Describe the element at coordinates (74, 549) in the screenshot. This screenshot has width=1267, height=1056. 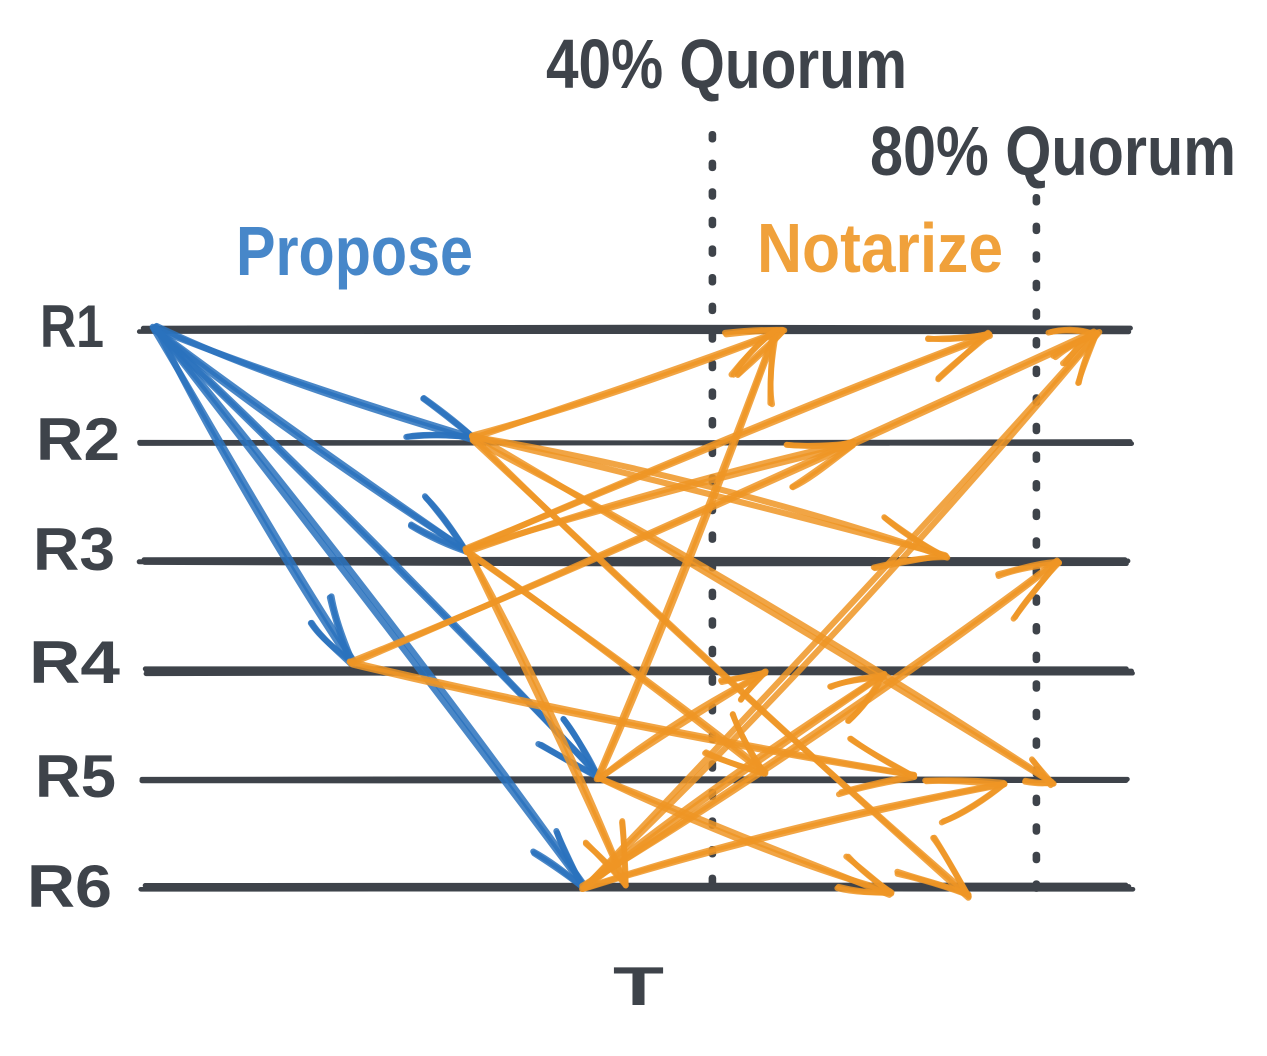
I see `svg-text: R3` at that location.